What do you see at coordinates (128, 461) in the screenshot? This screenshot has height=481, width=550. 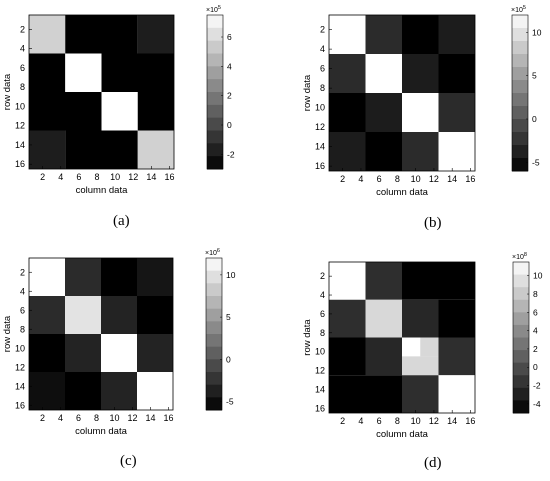 I see `panel-label-c: (c)` at bounding box center [128, 461].